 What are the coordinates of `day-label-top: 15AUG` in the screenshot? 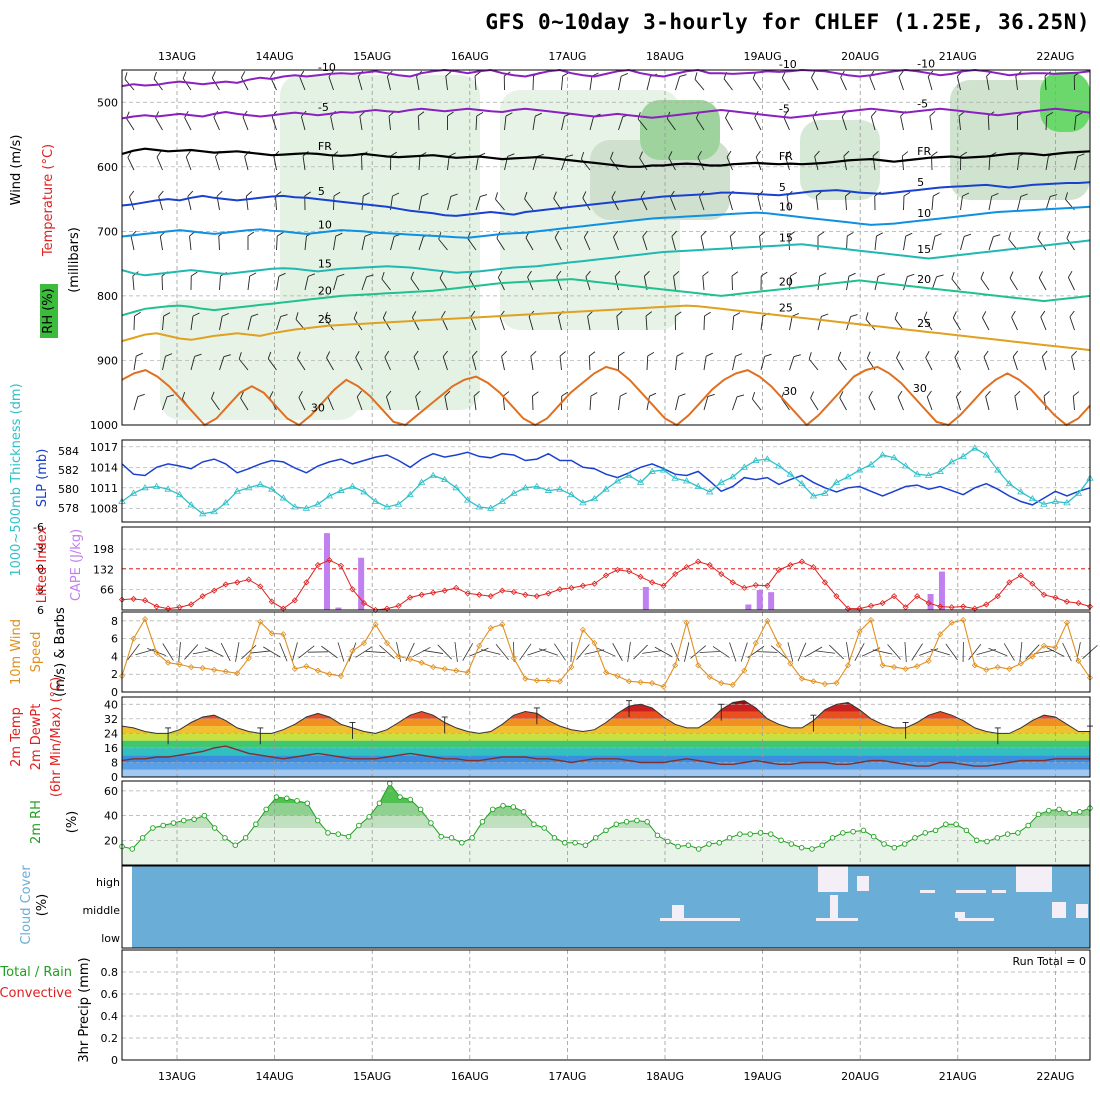 It's located at (372, 56).